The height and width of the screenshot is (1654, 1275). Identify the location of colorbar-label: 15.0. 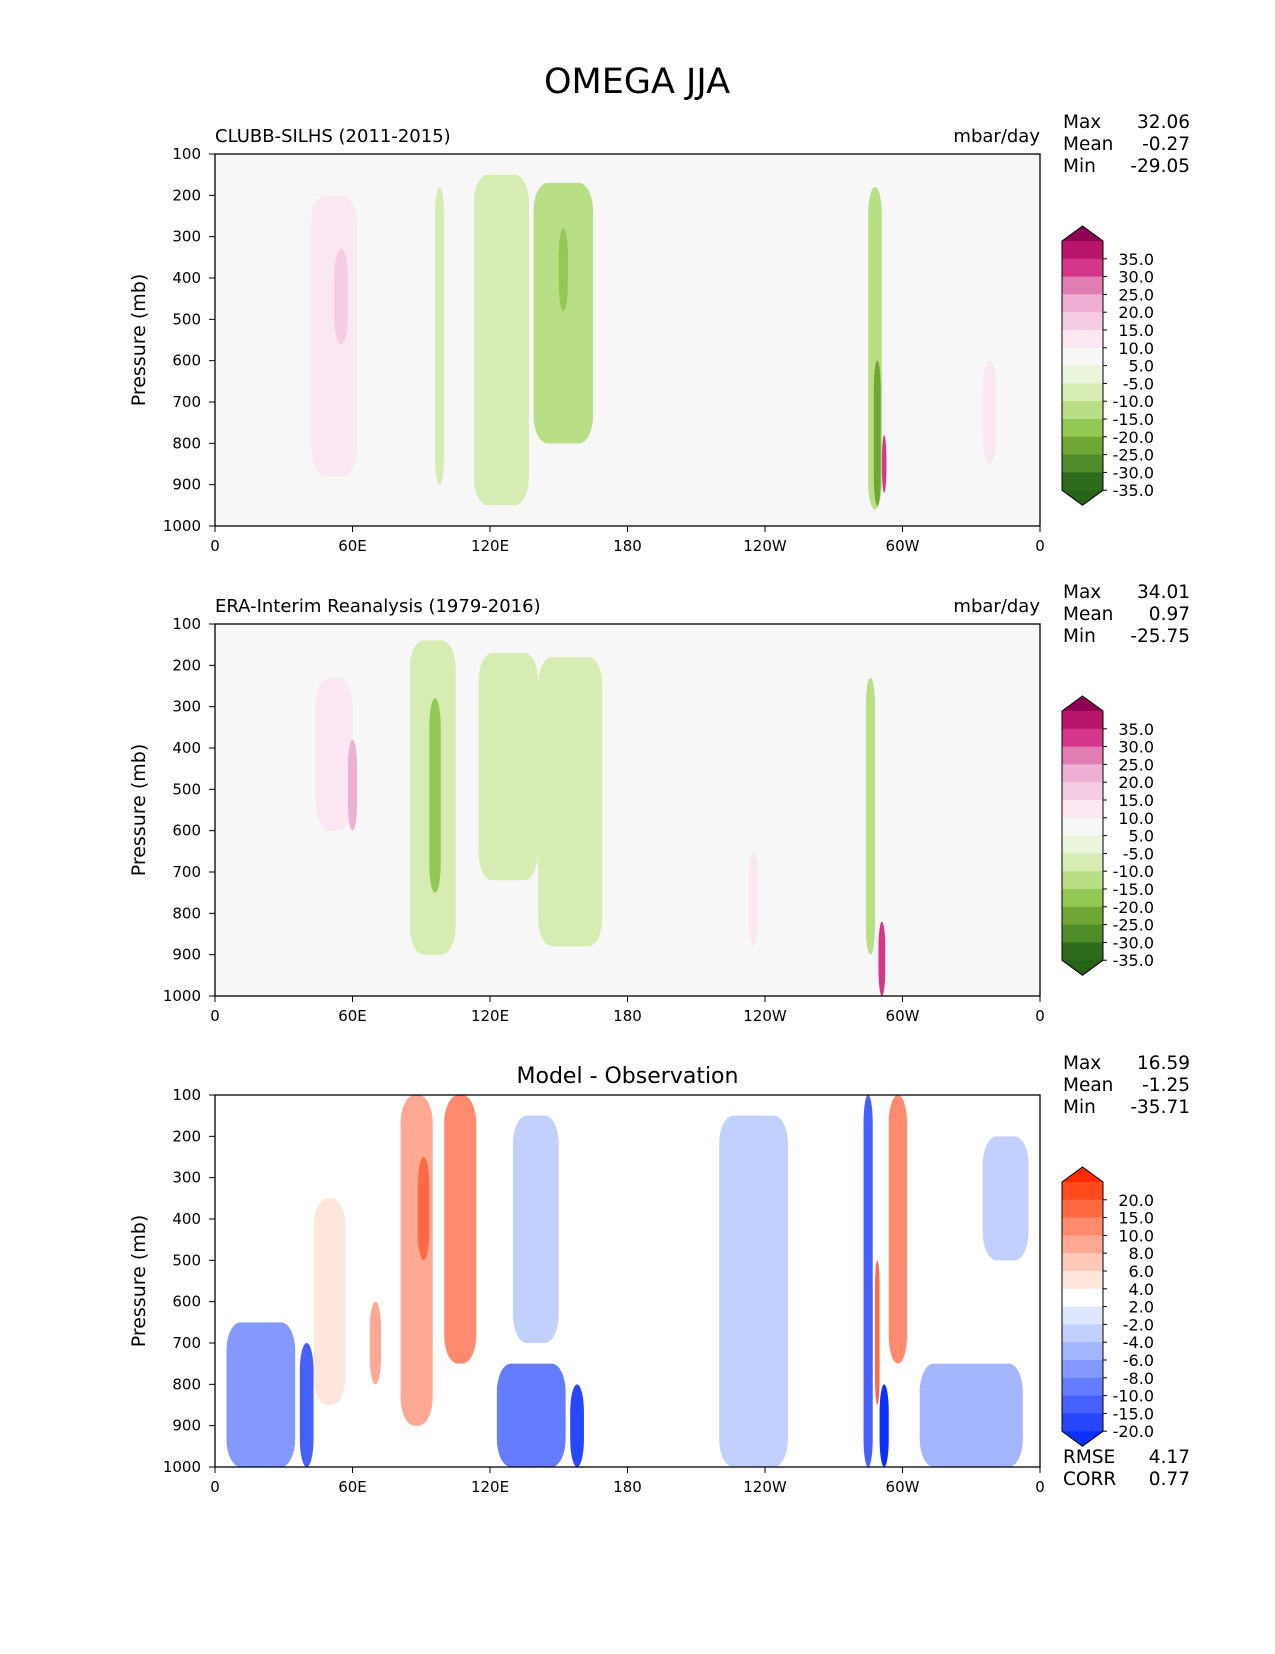
(1136, 330).